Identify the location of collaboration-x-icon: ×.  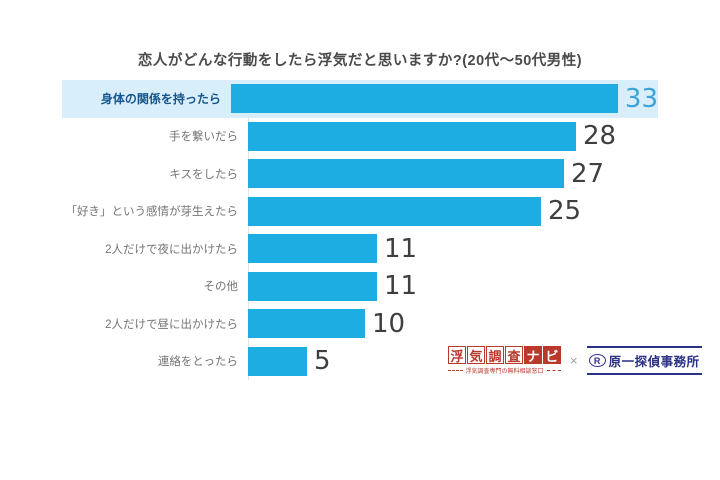
(574, 360).